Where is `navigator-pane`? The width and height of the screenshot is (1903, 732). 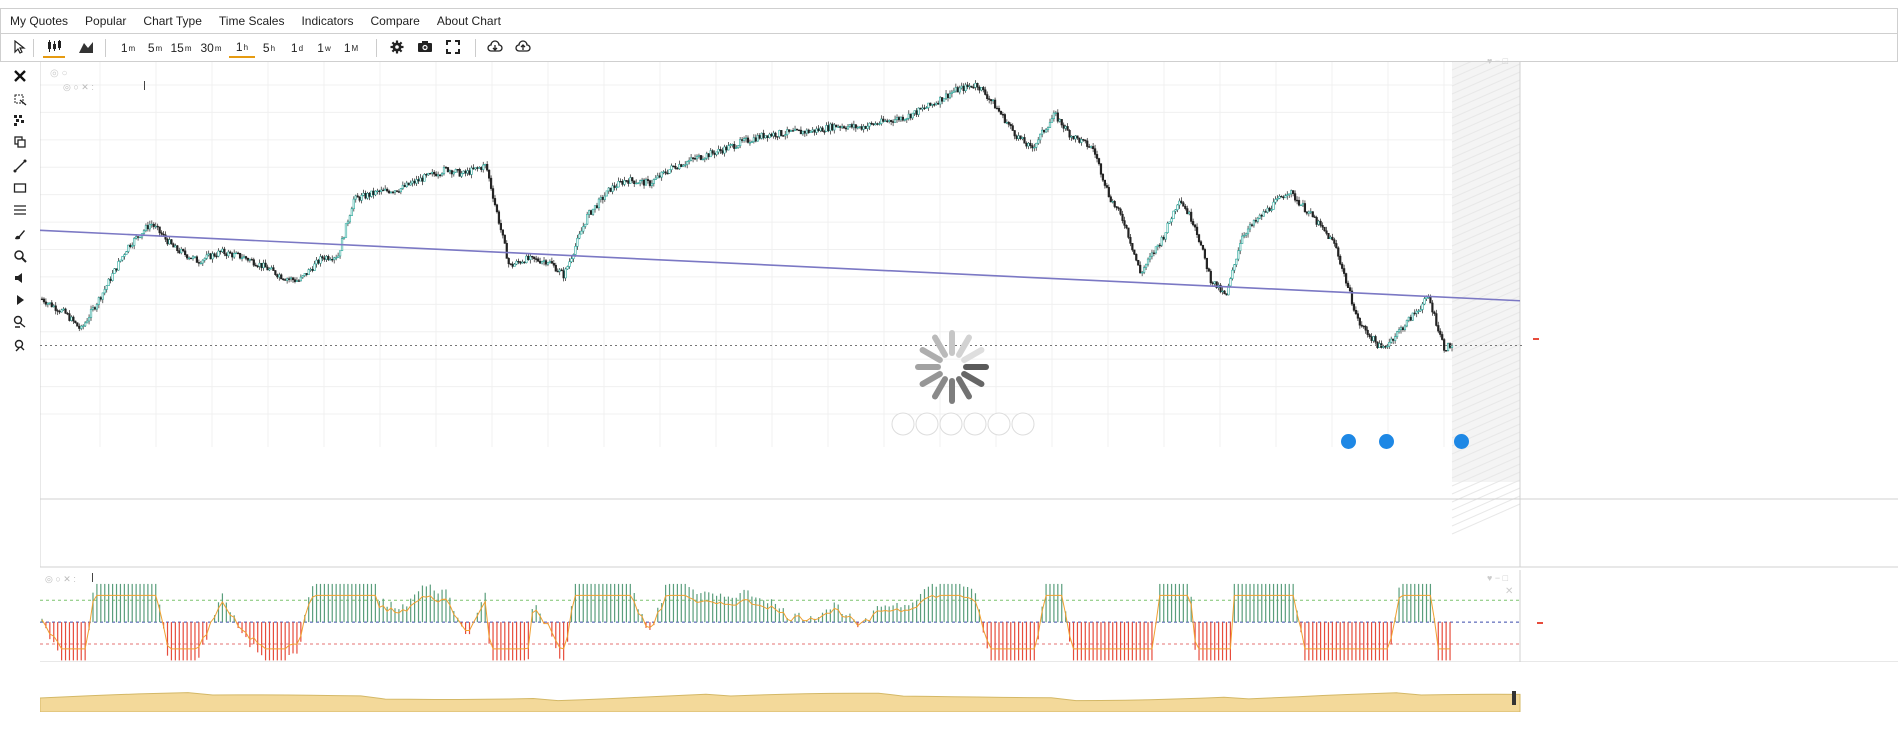
navigator-pane is located at coordinates (969, 697).